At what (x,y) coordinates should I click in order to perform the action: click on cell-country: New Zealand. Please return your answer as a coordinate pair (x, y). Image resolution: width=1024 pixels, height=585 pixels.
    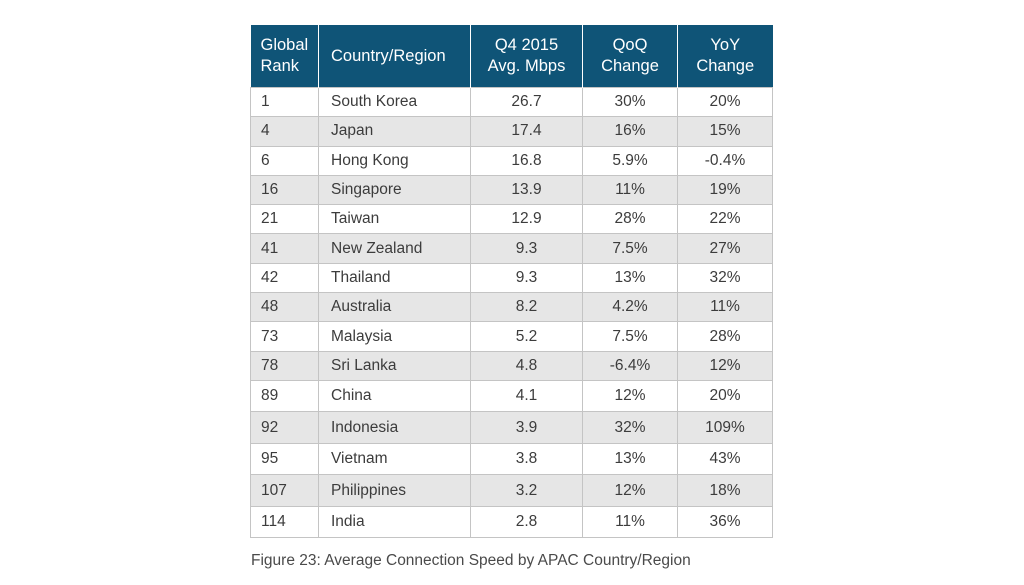
    Looking at the image, I should click on (394, 248).